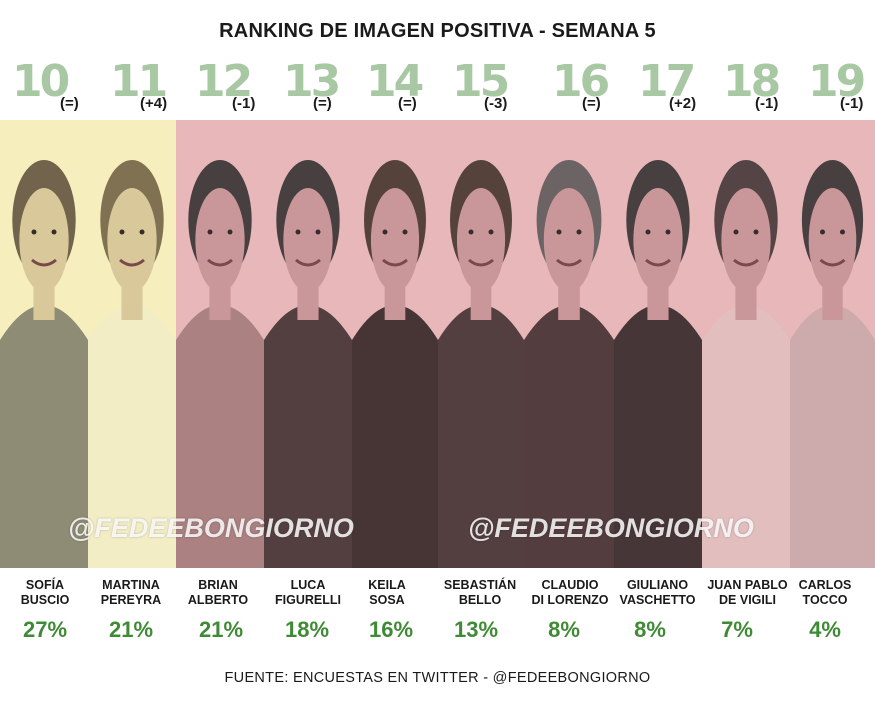  What do you see at coordinates (480, 585) in the screenshot?
I see `participant-first-name: SEBASTIÁN` at bounding box center [480, 585].